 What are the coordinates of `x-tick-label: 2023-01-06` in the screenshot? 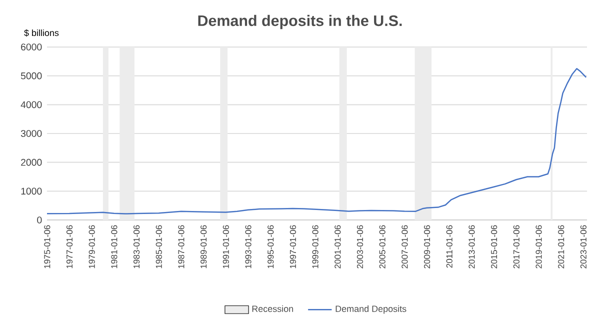 It's located at (583, 246).